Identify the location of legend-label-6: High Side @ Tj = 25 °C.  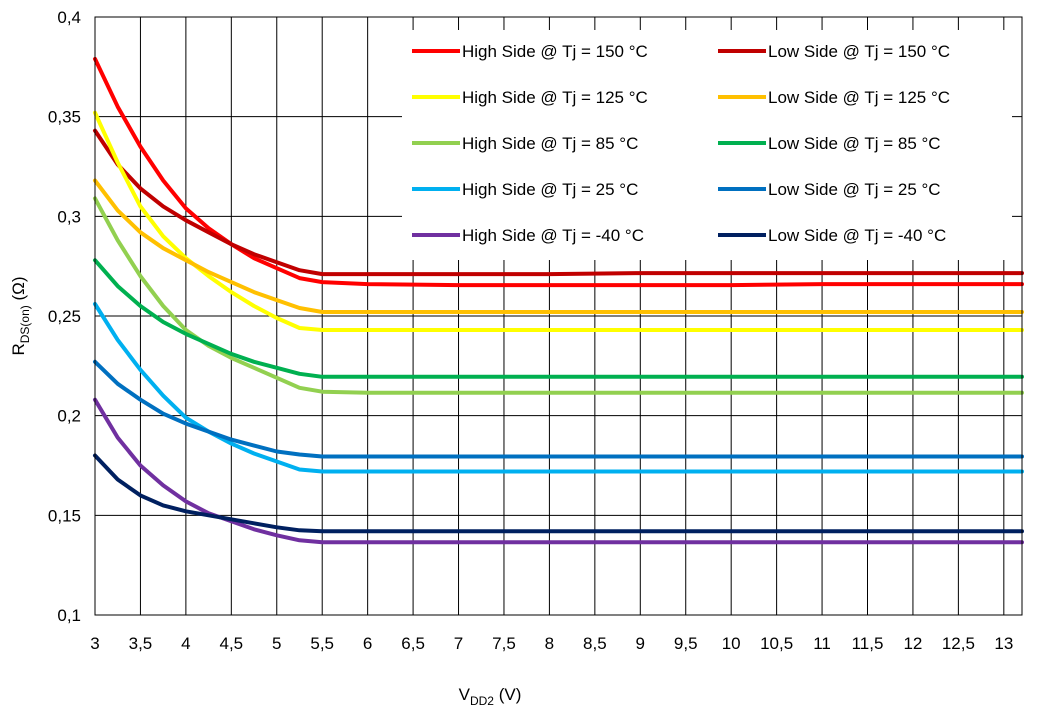
(550, 189).